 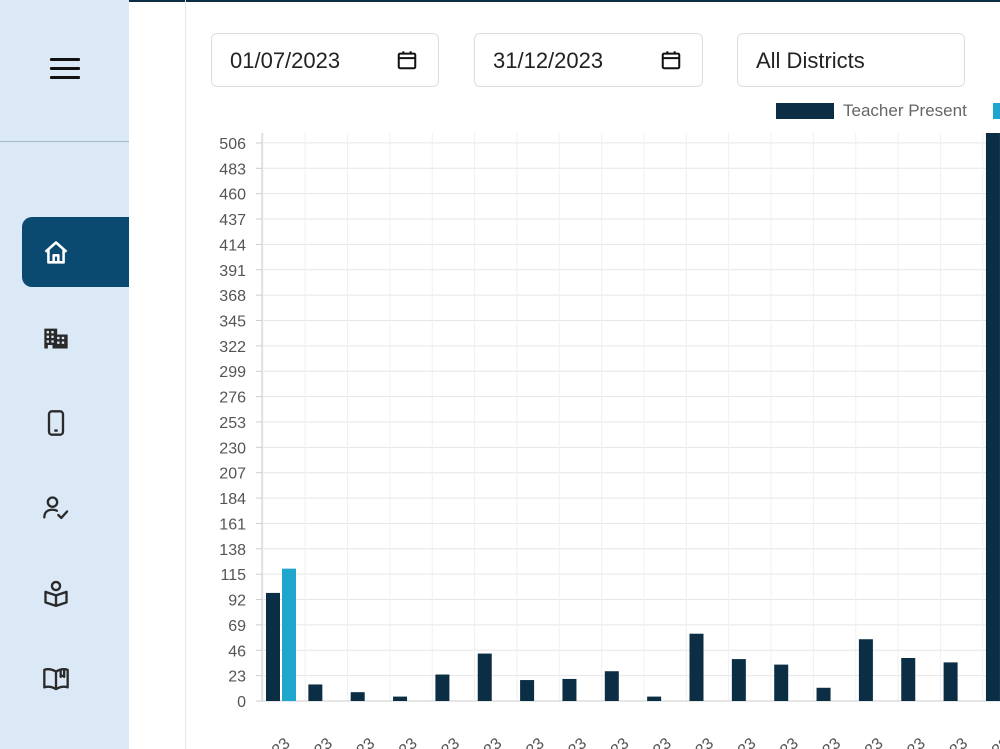 I want to click on y-tick-label: 460, so click(x=232, y=195).